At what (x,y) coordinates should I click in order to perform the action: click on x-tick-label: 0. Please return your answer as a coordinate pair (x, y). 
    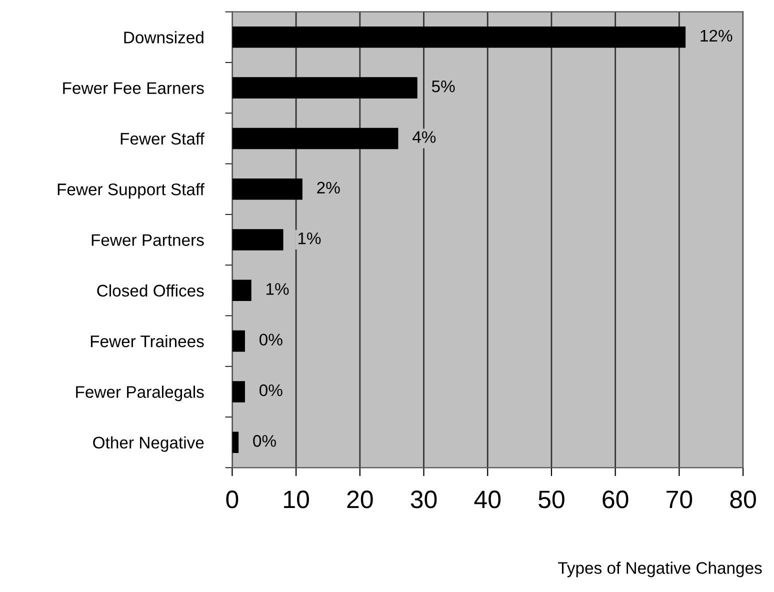
    Looking at the image, I should click on (232, 499).